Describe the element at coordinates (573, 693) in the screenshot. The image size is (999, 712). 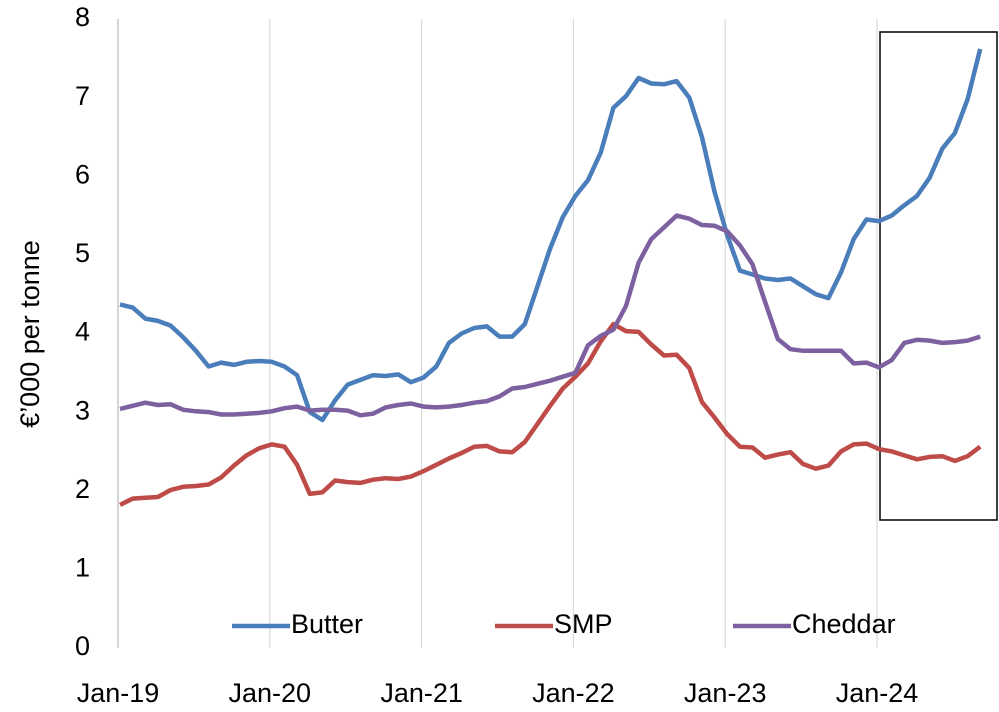
I see `x-tick-label: Jan-22` at that location.